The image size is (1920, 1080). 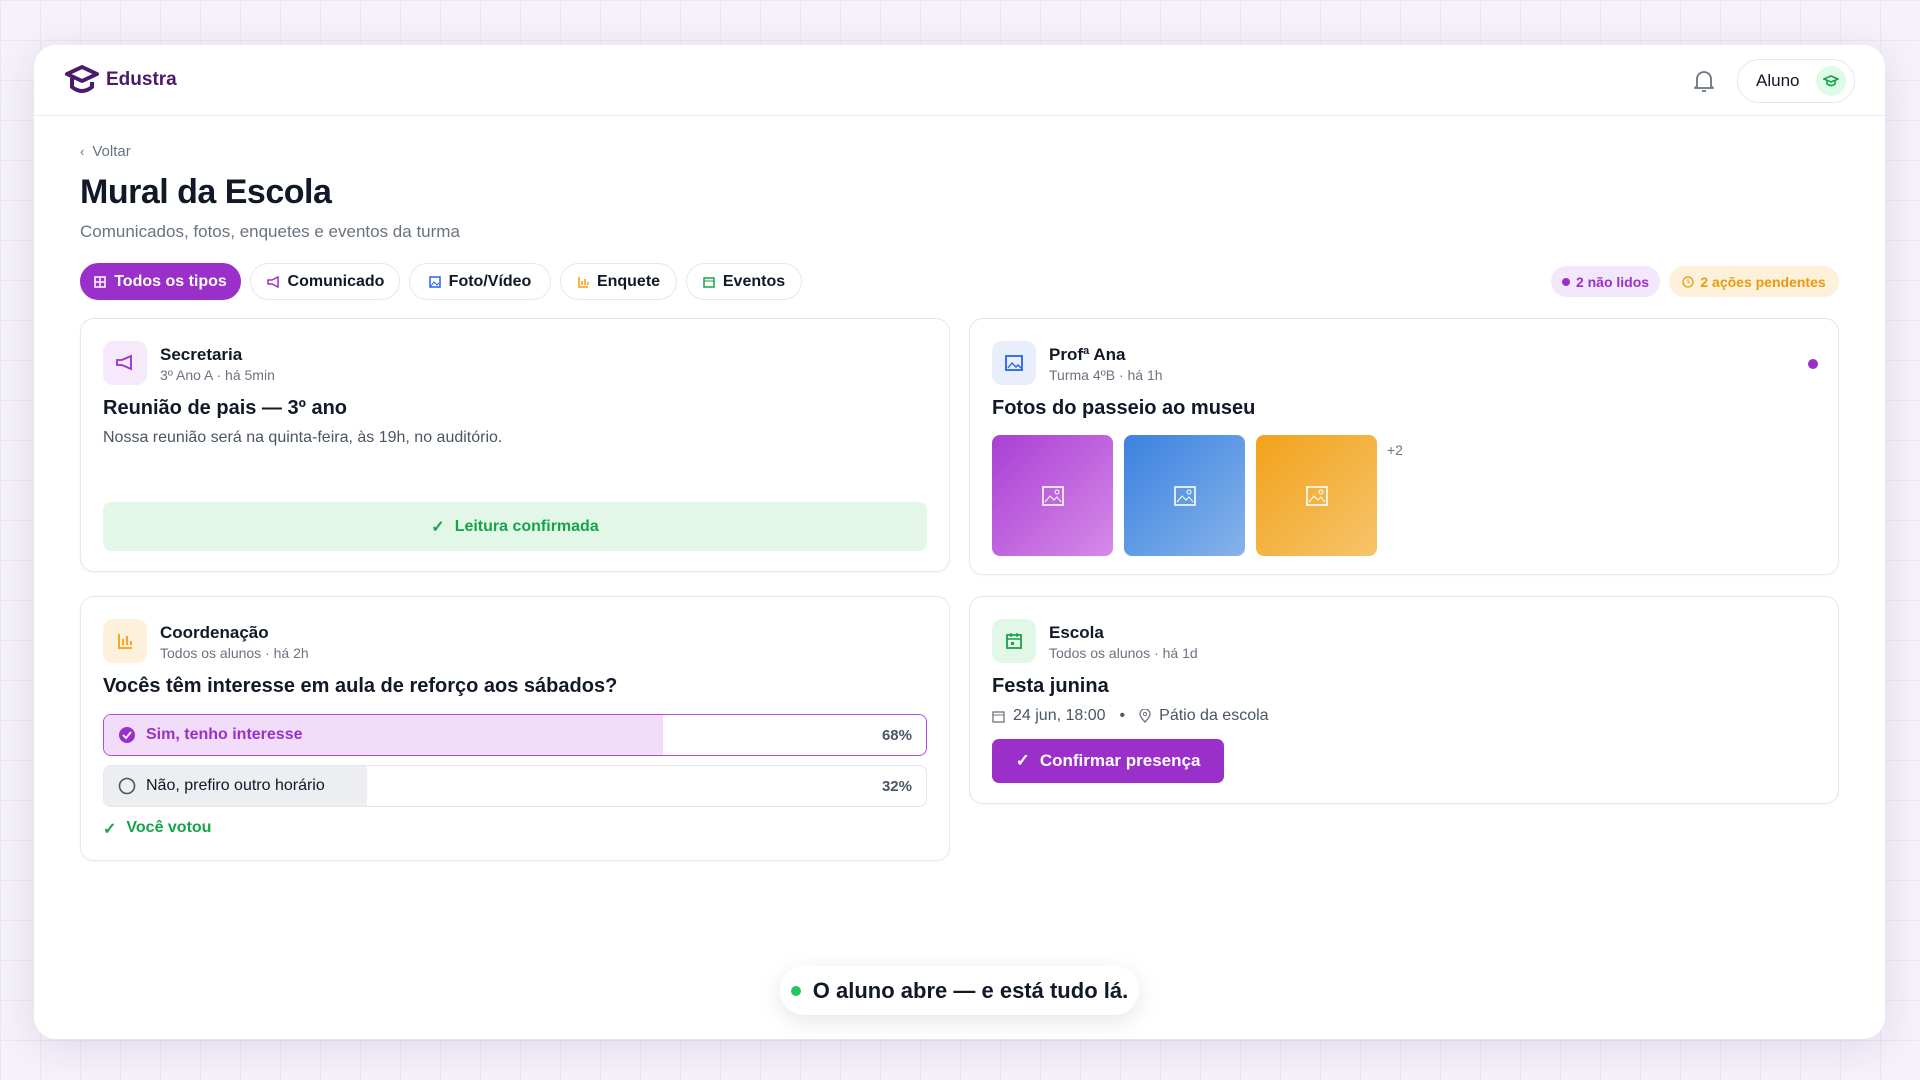 I want to click on post-meta: Todos os alunos · há 2h, so click(x=234, y=653).